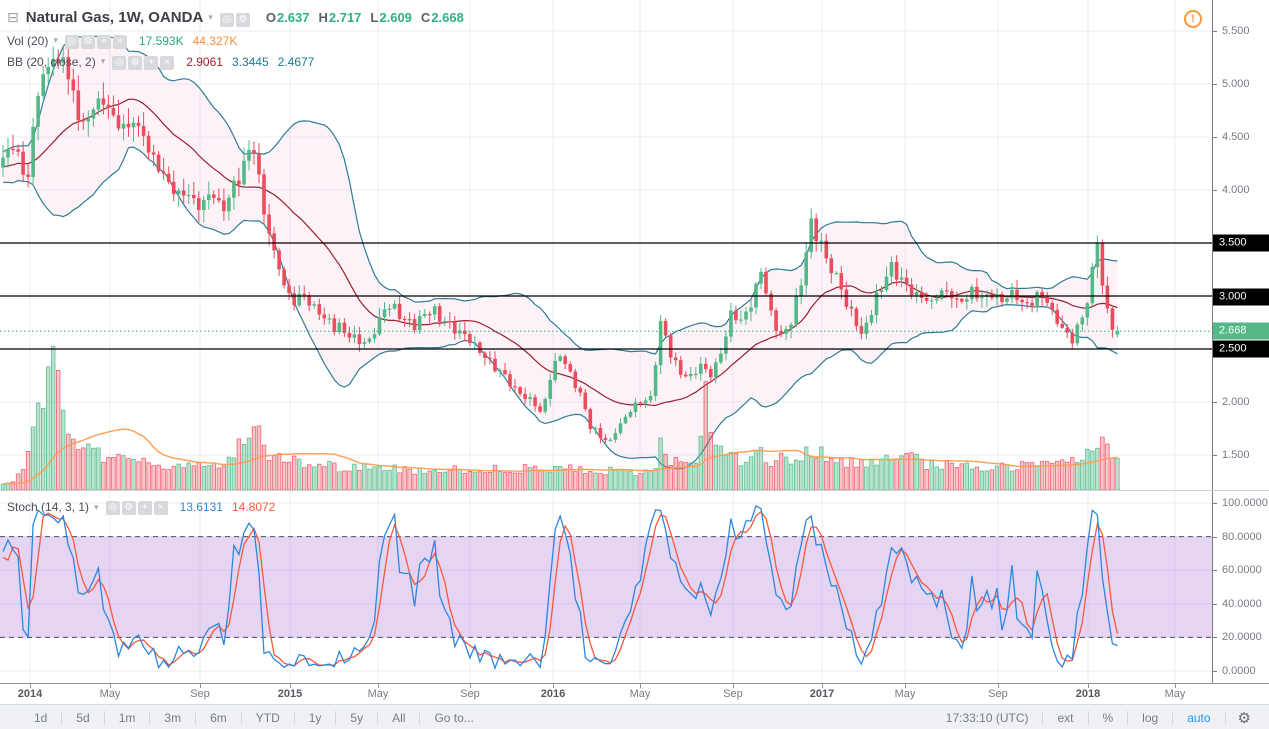 Image resolution: width=1269 pixels, height=729 pixels. What do you see at coordinates (1199, 717) in the screenshot?
I see `auto-scale-button: auto` at bounding box center [1199, 717].